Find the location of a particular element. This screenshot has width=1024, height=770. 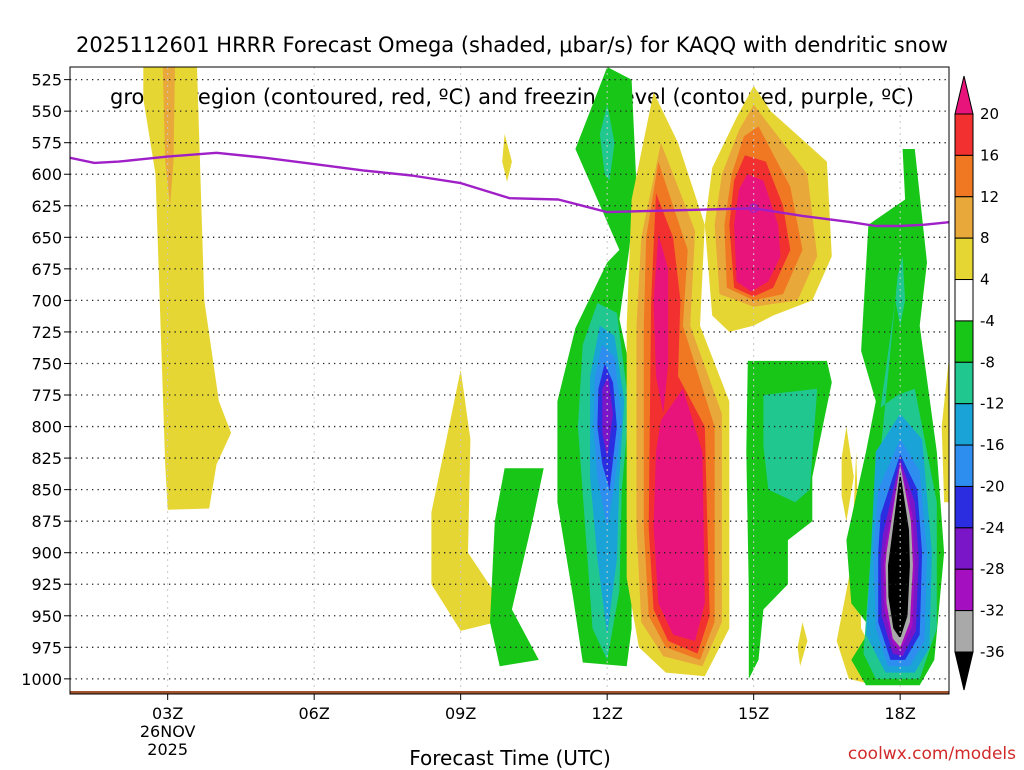

omega-region-10z-green is located at coordinates (517, 567).